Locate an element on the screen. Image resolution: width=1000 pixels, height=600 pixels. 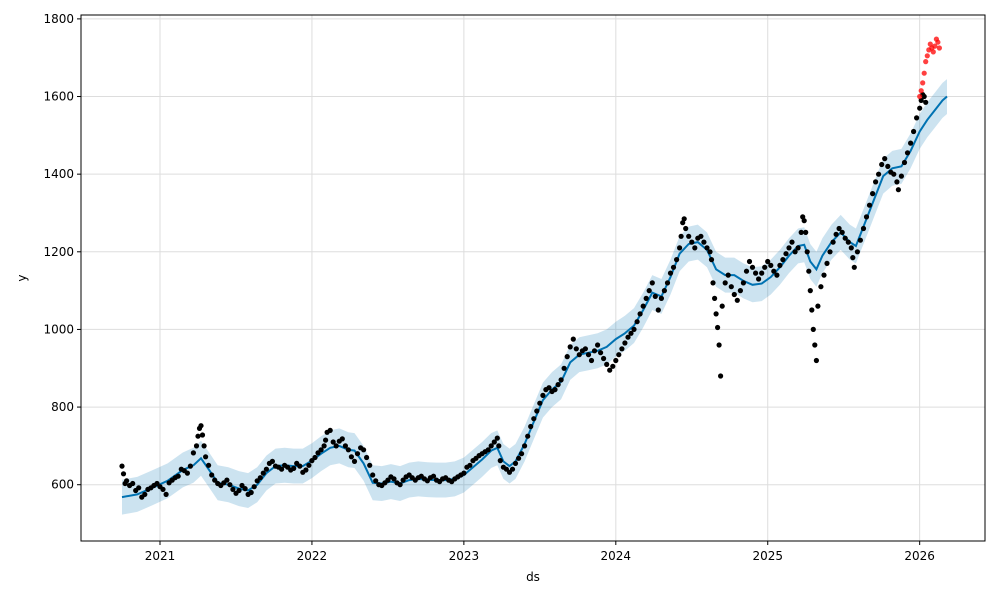
y-axis-ticks: 600 800 1000 1200 1400 1600 1800 is located at coordinates (62, 252).